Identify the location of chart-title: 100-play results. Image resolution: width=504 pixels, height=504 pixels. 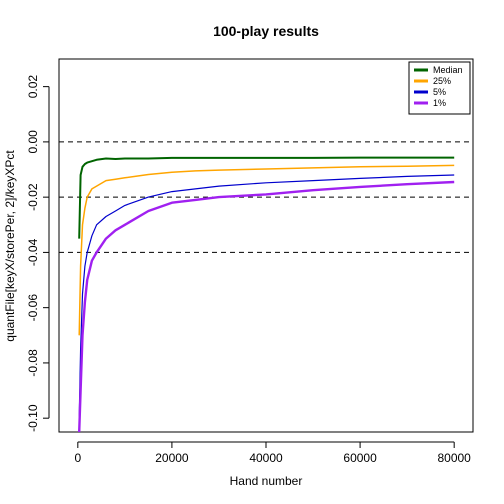
(266, 31).